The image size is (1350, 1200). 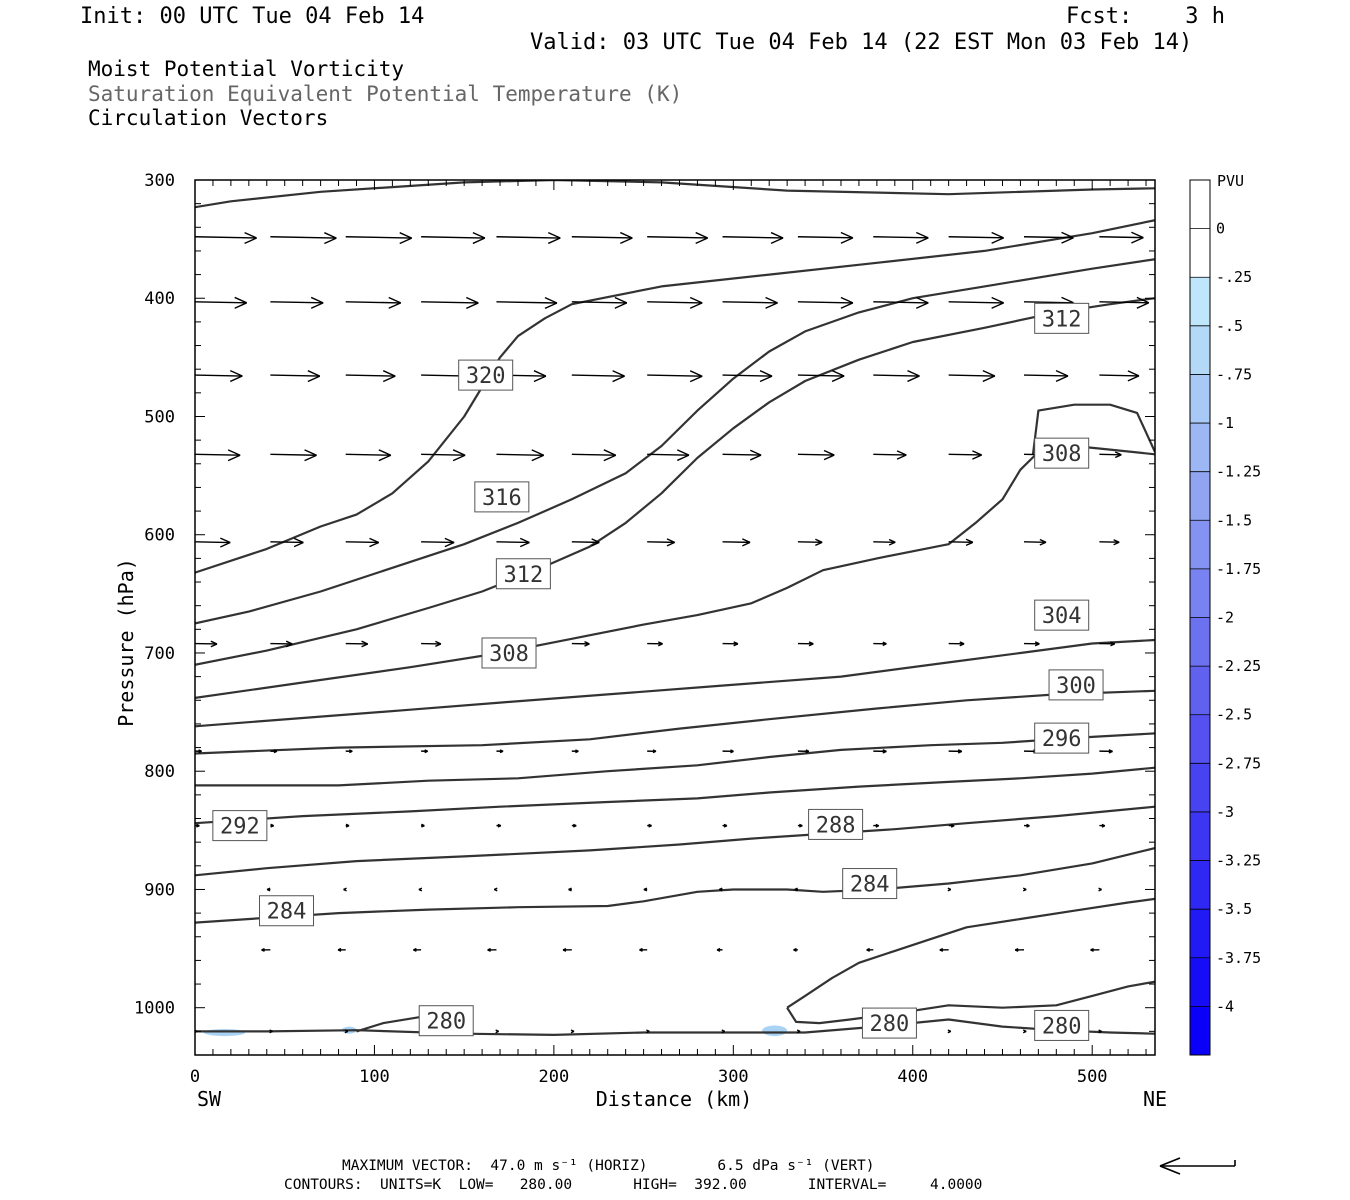 What do you see at coordinates (1238, 763) in the screenshot?
I see `colorbar-label: -2.75` at bounding box center [1238, 763].